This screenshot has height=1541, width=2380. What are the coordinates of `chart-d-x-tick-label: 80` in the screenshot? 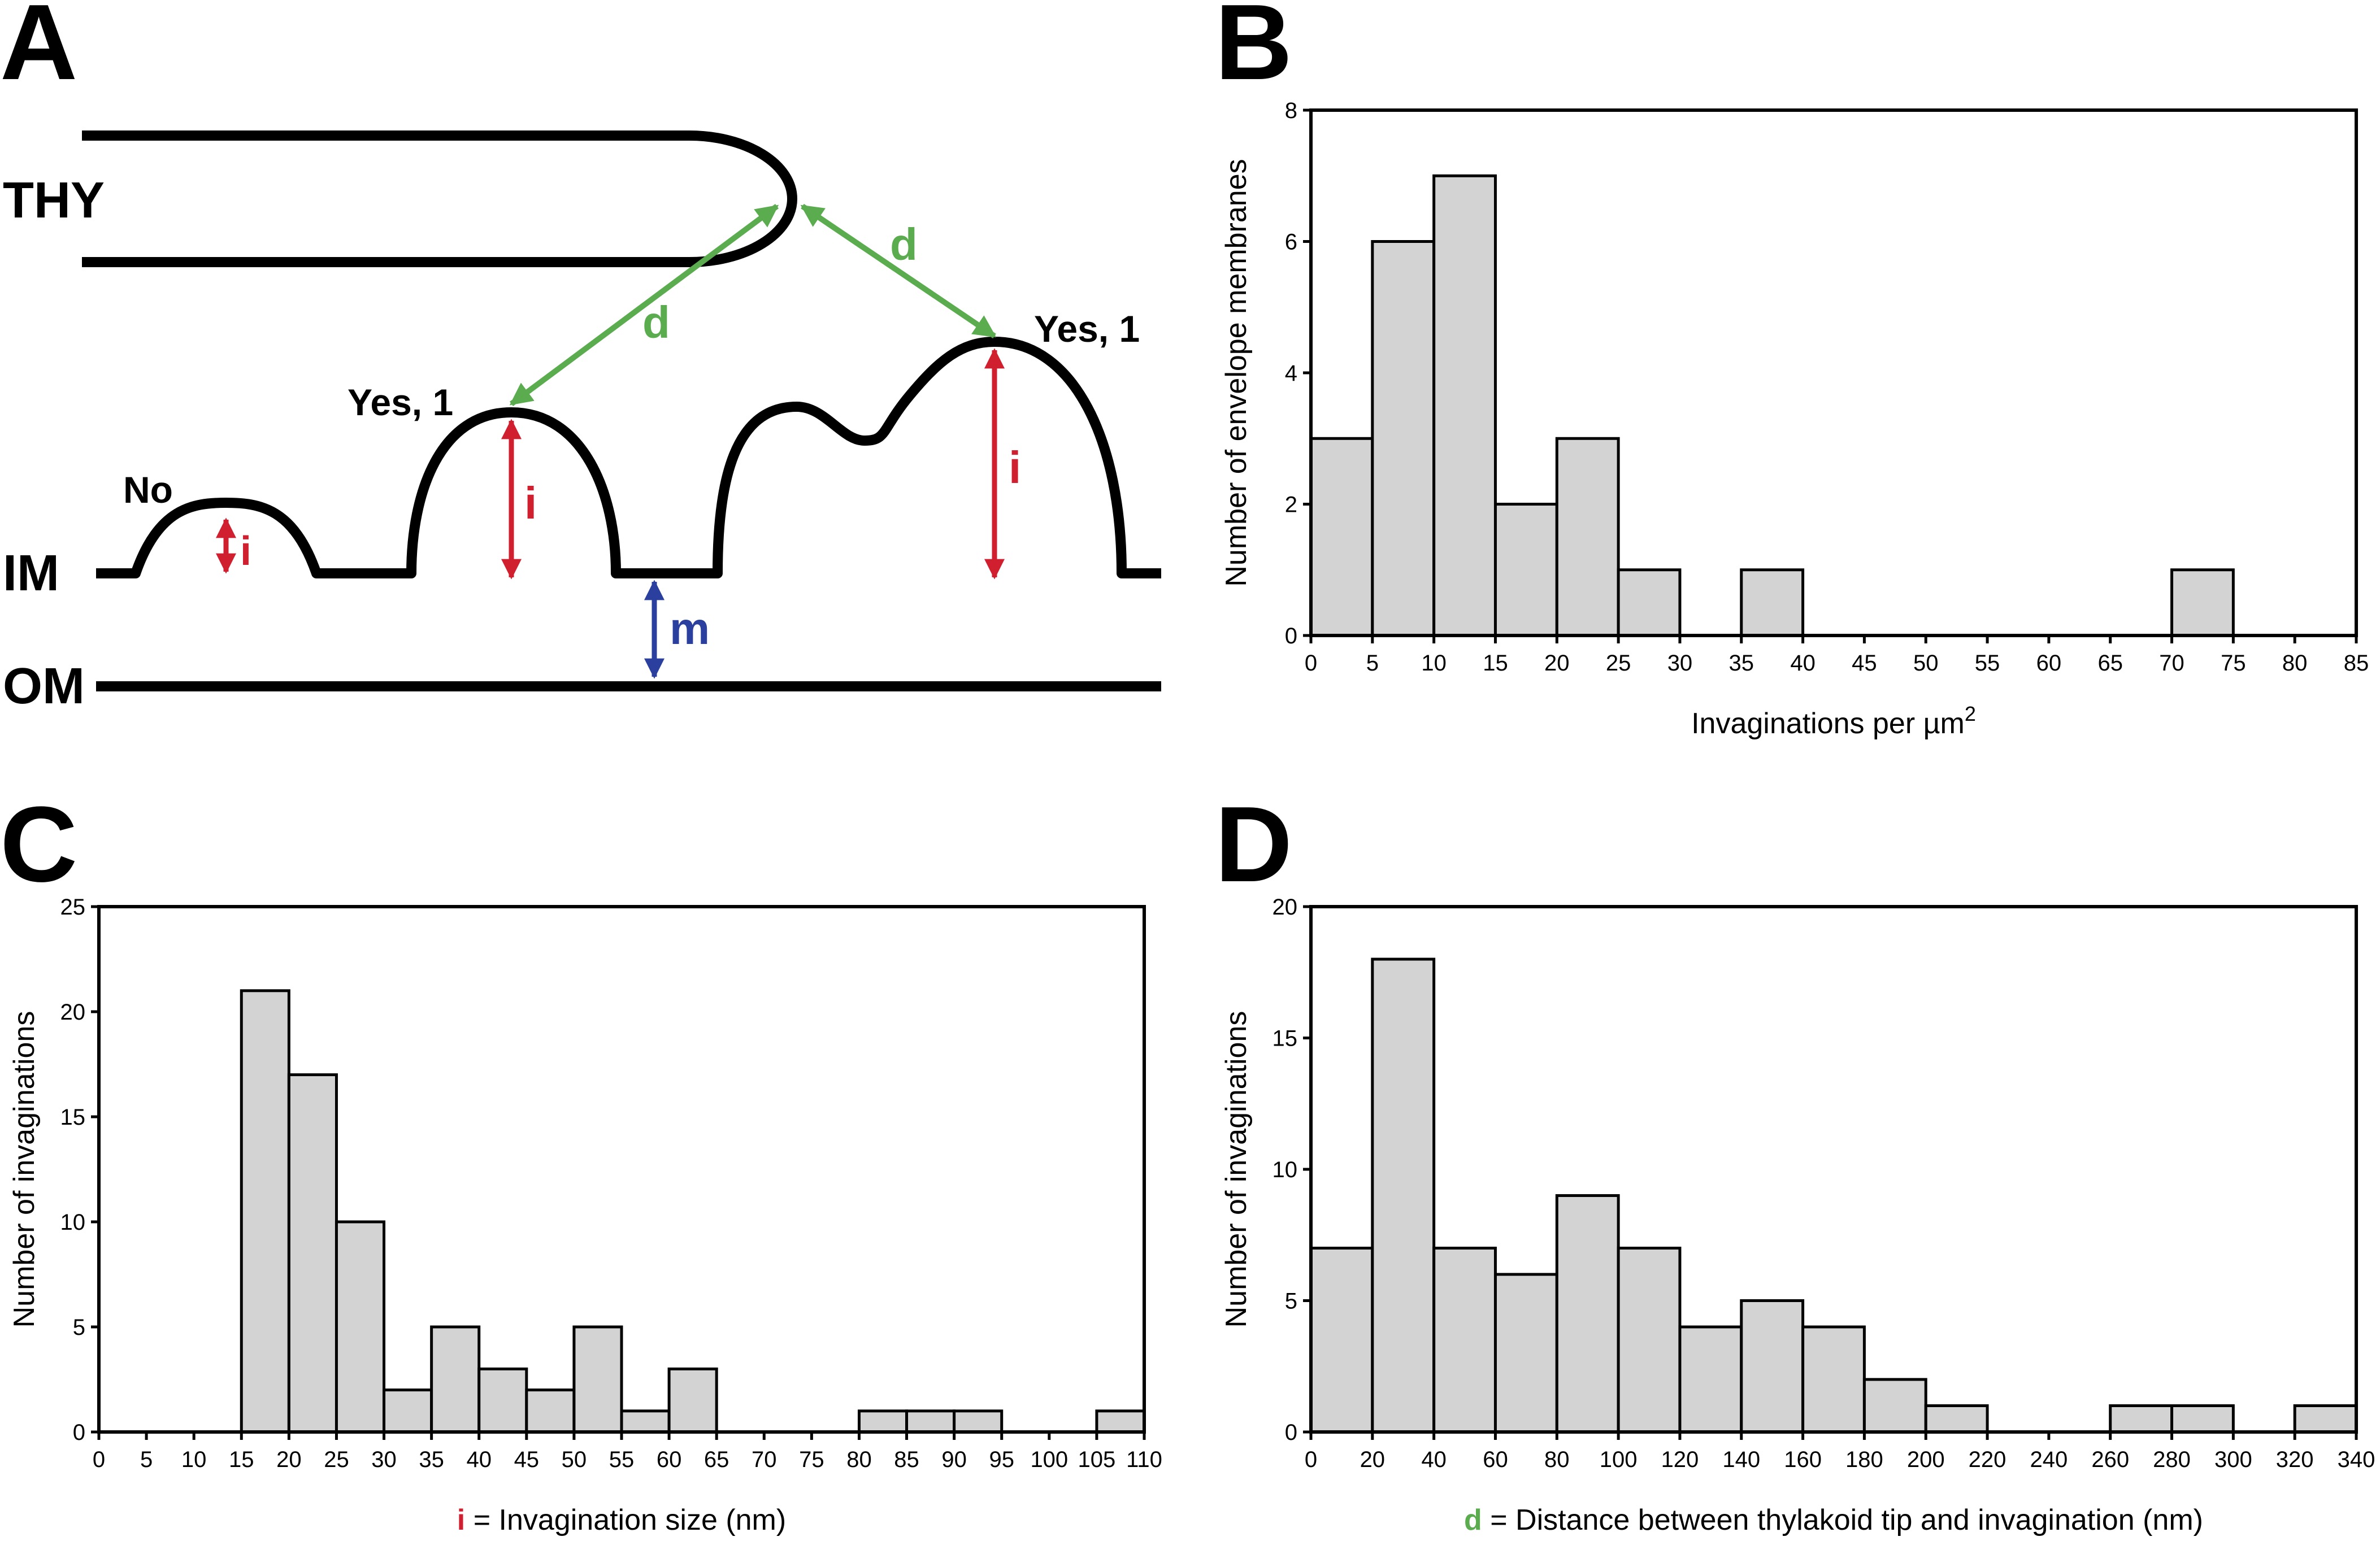 It's located at (1557, 1460).